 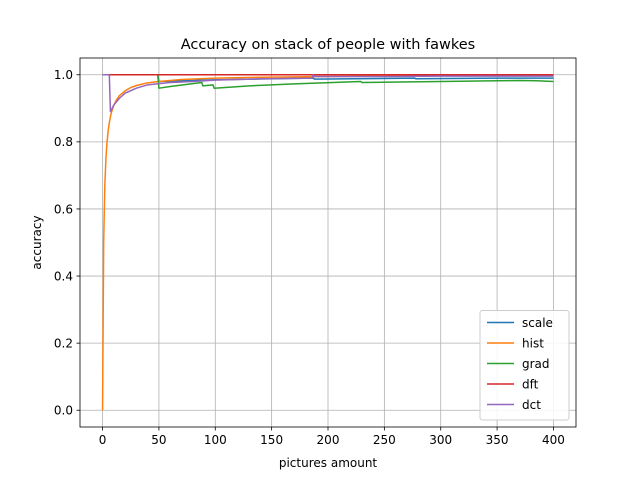 I want to click on x-tick-label: 150, so click(x=271, y=440).